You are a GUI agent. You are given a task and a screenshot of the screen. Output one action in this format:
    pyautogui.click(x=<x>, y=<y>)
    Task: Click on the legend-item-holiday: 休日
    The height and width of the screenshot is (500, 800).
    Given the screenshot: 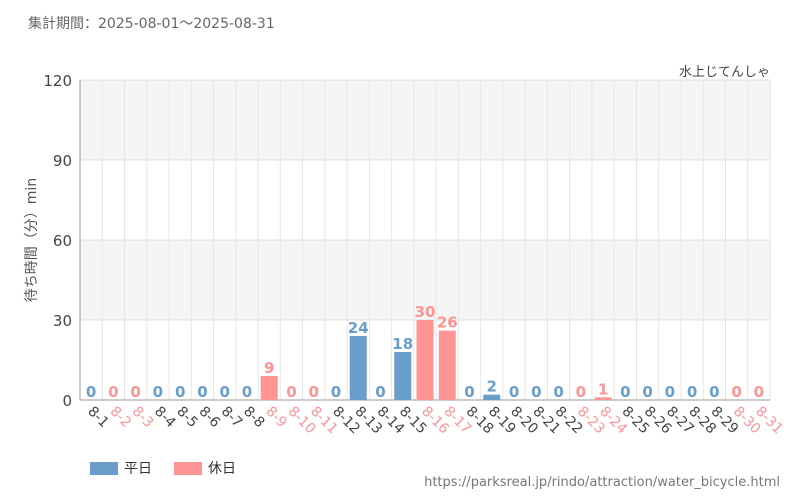 What is the action you would take?
    pyautogui.click(x=205, y=468)
    